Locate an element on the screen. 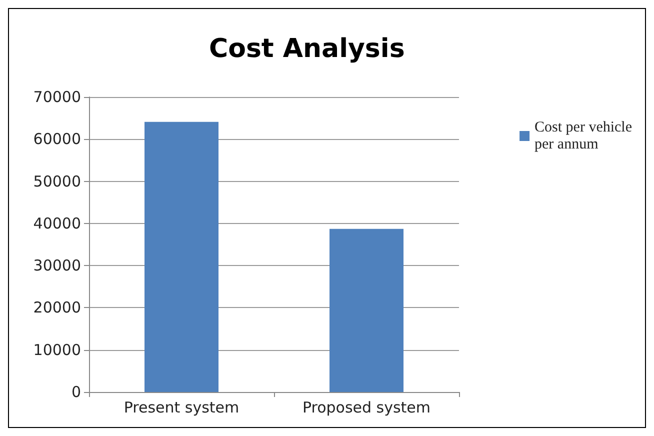  y-tick-label: 60000 is located at coordinates (57, 139).